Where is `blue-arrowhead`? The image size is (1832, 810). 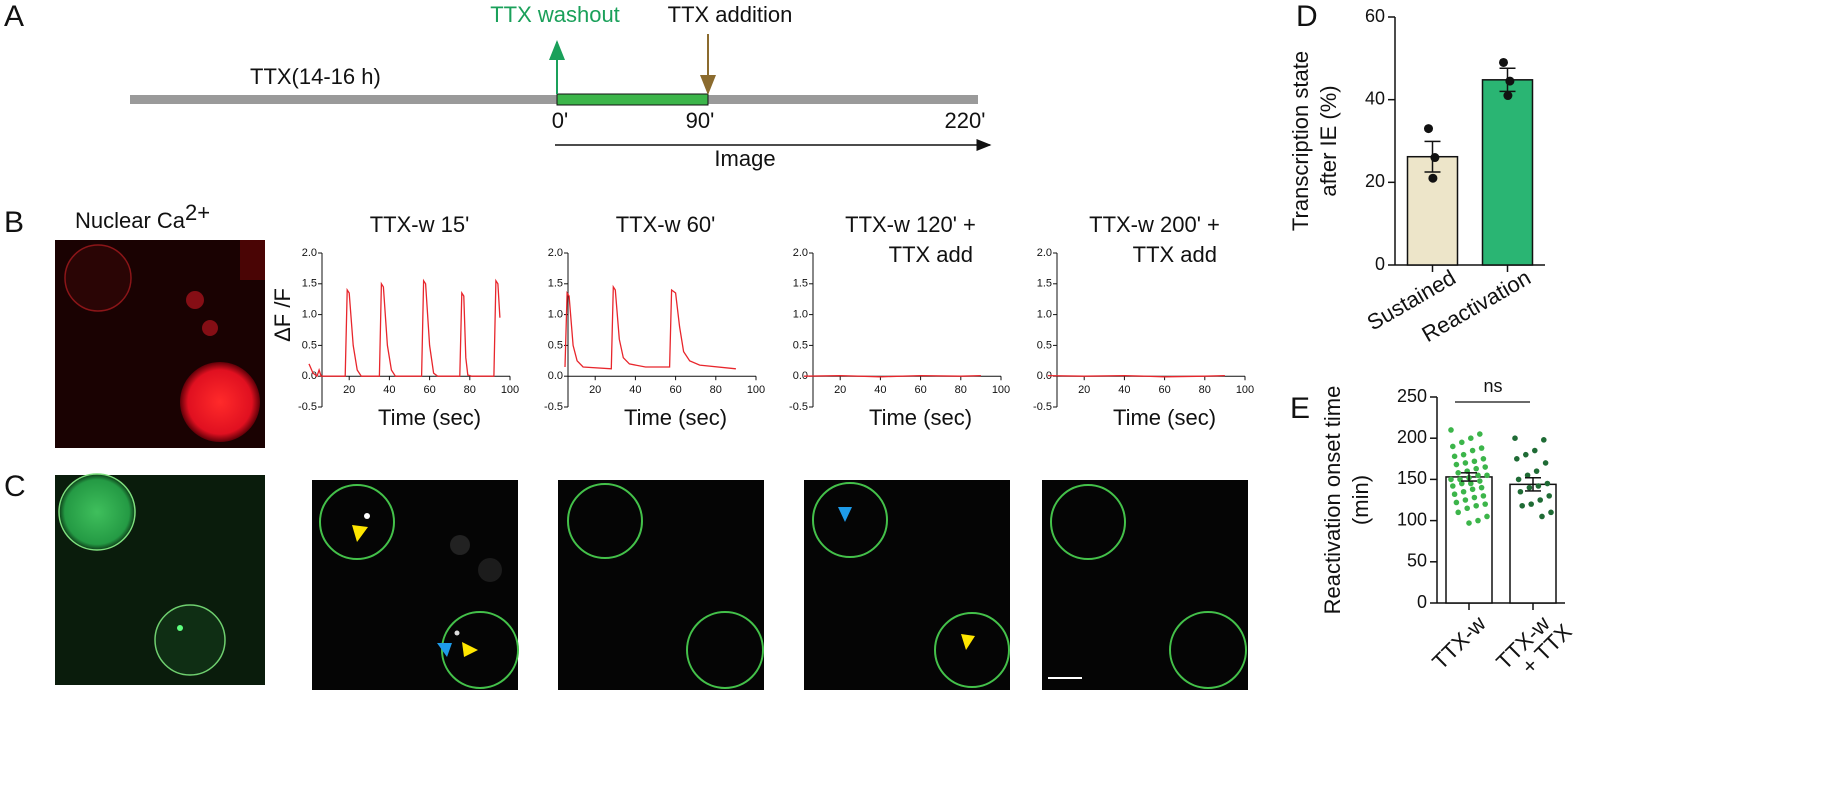
blue-arrowhead is located at coordinates (845, 514).